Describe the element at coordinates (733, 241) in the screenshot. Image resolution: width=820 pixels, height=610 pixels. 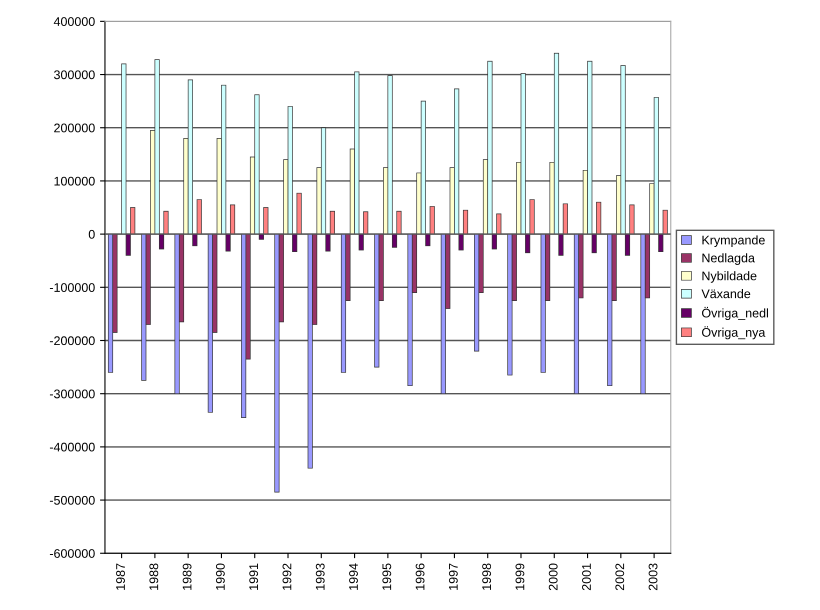
I see `legend-label: Krympande` at that location.